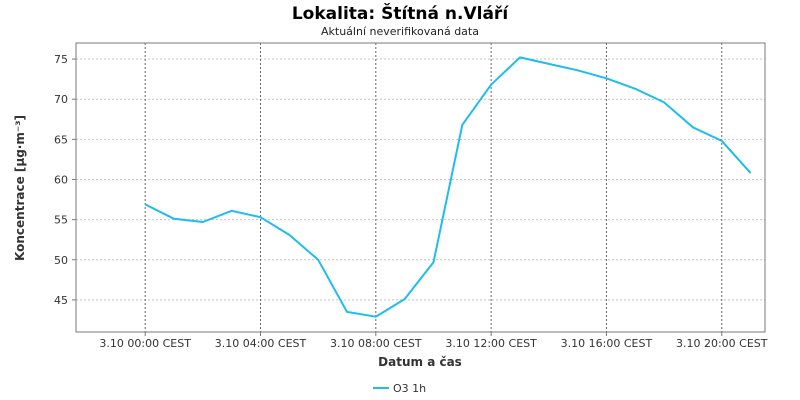  Describe the element at coordinates (722, 343) in the screenshot. I see `x-tick-label: 3.10 20:00 CEST` at that location.